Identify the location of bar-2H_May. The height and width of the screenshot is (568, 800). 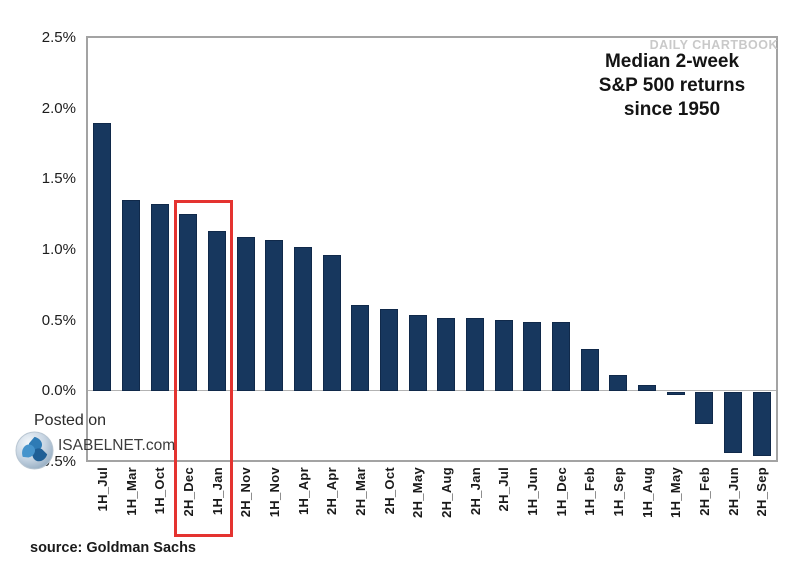
(417, 352).